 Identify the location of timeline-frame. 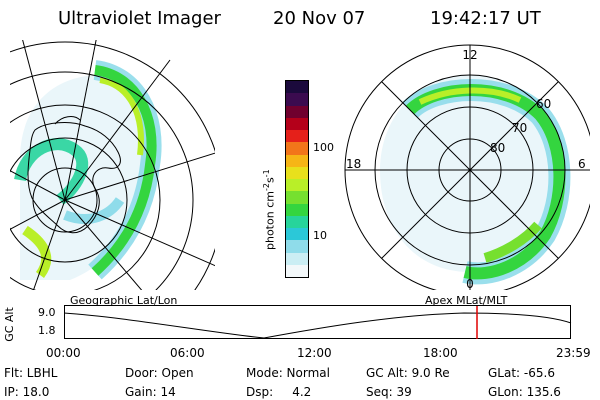
(317, 322).